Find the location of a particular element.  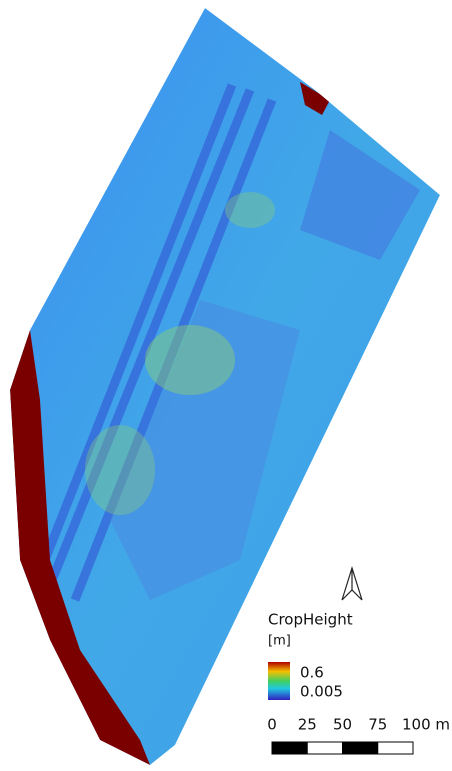

legend-max: 0.6 is located at coordinates (312, 673).